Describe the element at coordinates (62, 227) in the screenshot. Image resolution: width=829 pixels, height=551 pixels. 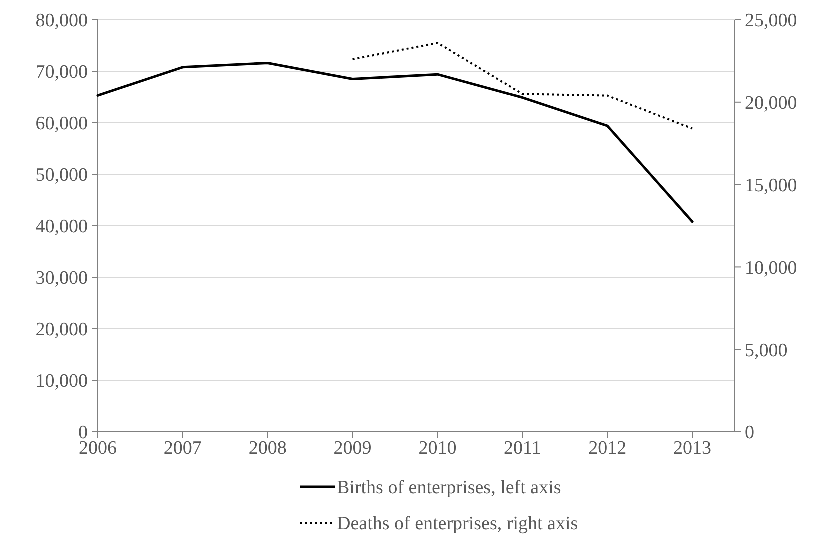
I see `y-tick-label: 40,000` at that location.